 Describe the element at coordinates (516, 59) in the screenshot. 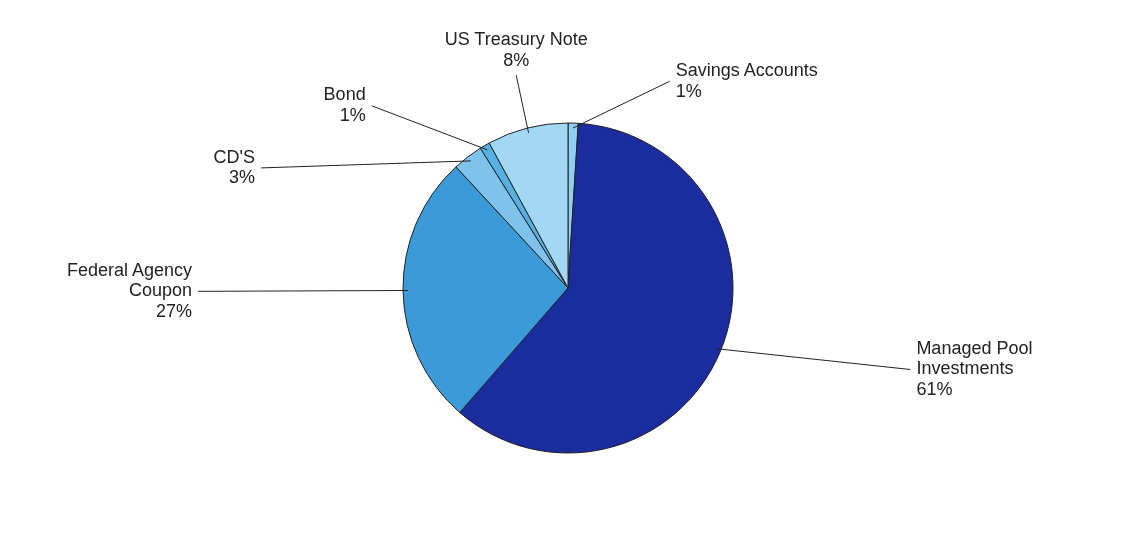

I see `data-label: 8%` at that location.